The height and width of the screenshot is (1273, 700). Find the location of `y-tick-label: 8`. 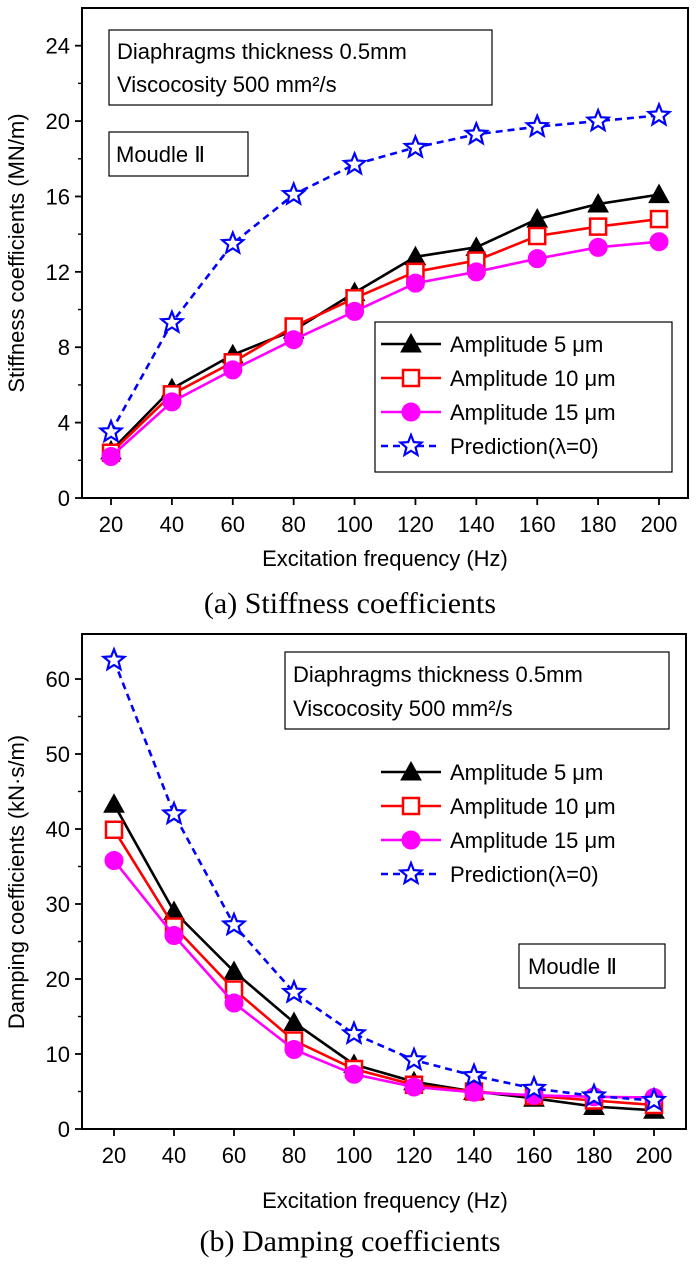

y-tick-label: 8 is located at coordinates (64, 347).